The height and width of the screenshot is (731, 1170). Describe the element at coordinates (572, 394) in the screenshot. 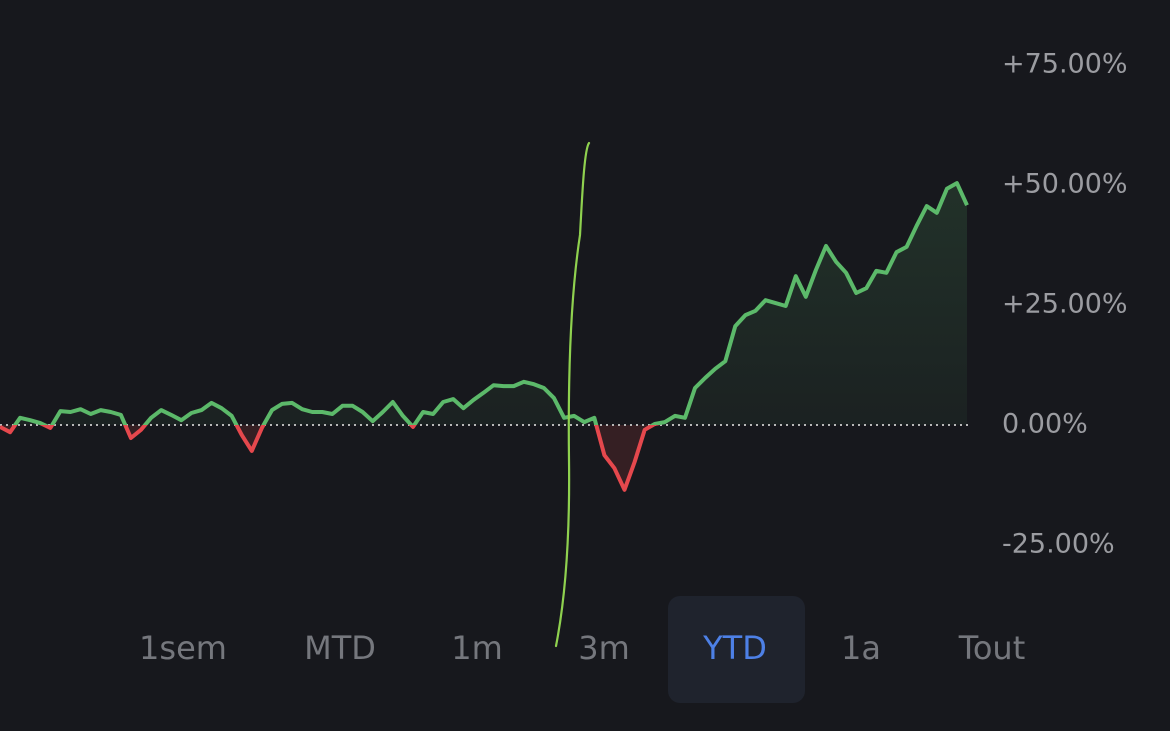

I see `hand-drawn-line` at that location.